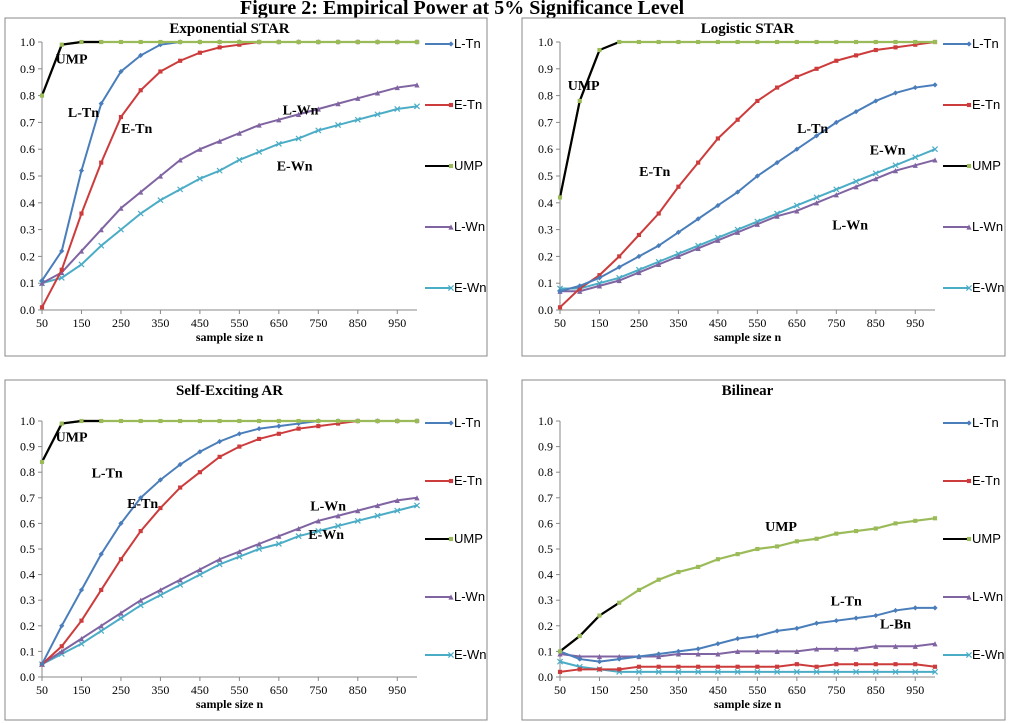 This screenshot has width=1010, height=723. Describe the element at coordinates (895, 624) in the screenshot. I see `annotation: L-Bn` at that location.